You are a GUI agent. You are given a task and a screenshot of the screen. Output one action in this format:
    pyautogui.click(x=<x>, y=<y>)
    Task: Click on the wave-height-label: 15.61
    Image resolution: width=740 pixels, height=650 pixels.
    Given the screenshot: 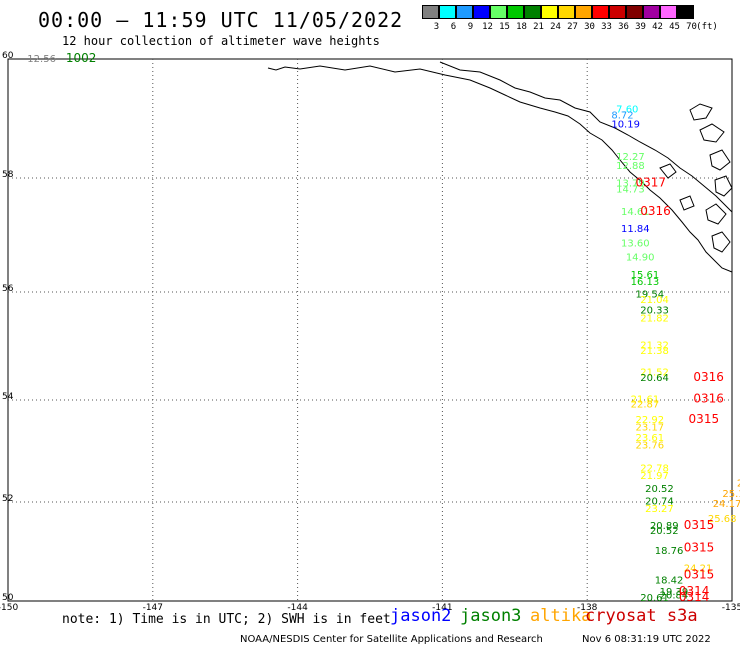 What is the action you would take?
    pyautogui.click(x=645, y=275)
    